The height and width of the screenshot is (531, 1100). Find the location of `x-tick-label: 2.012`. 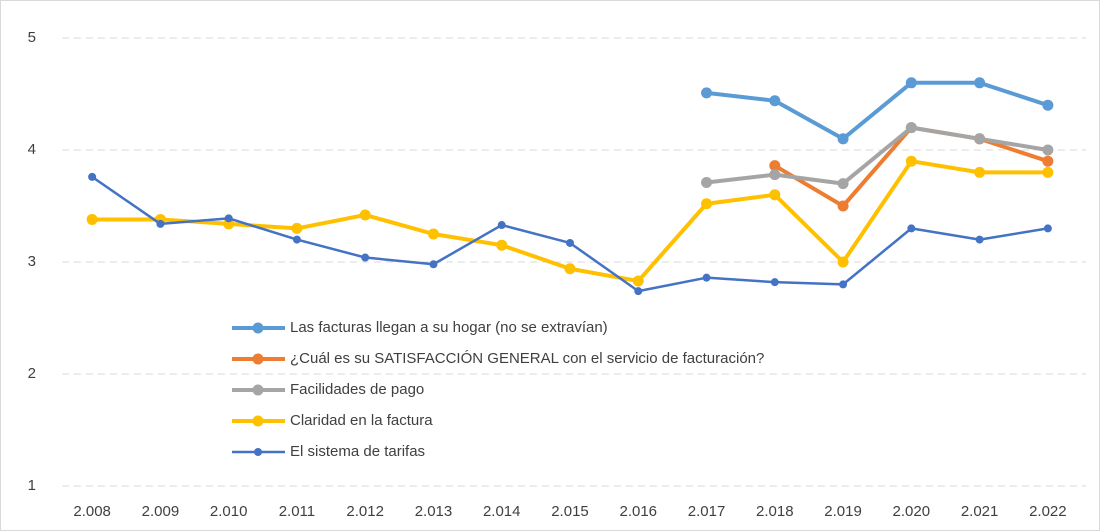

x-tick-label: 2.012 is located at coordinates (365, 511).